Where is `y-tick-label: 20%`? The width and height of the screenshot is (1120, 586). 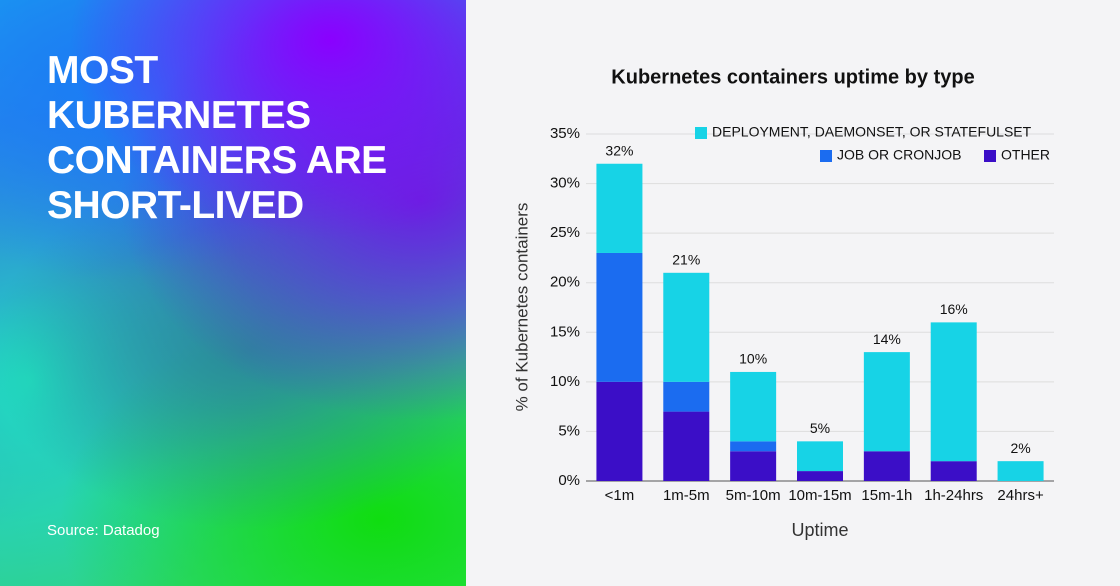
y-tick-label: 20% is located at coordinates (565, 282).